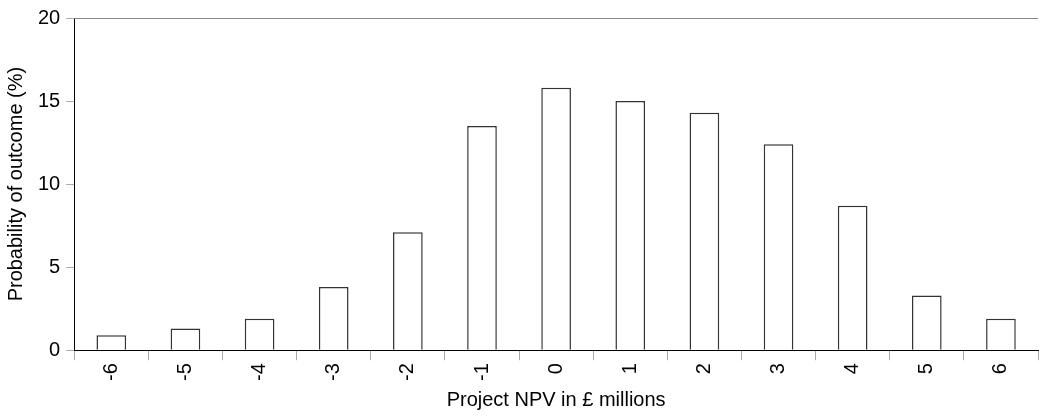 The image size is (1048, 416). What do you see at coordinates (480, 372) in the screenshot?
I see `x-tick-label: -1` at bounding box center [480, 372].